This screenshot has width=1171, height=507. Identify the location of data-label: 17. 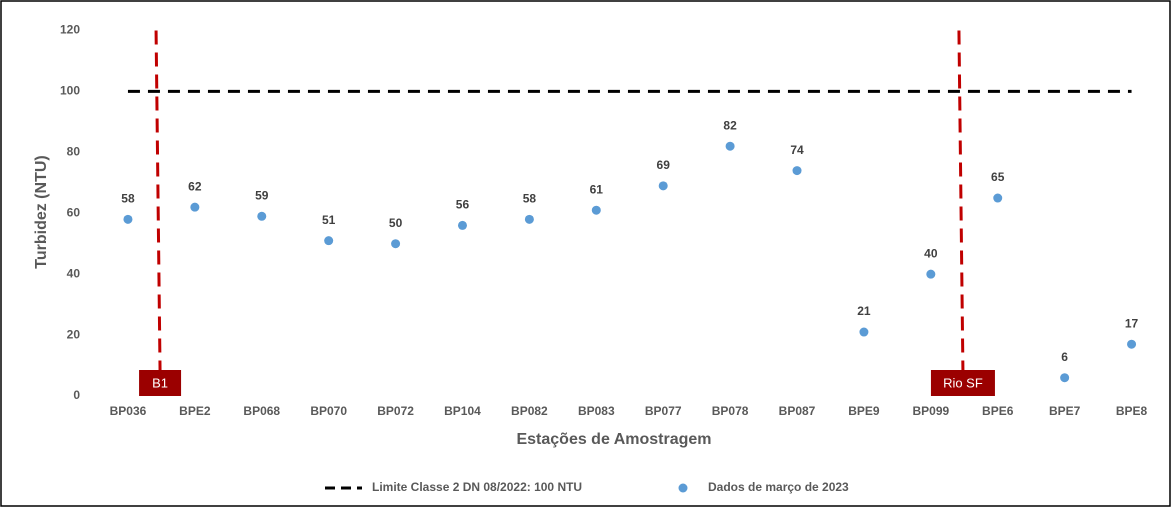
(1132, 323).